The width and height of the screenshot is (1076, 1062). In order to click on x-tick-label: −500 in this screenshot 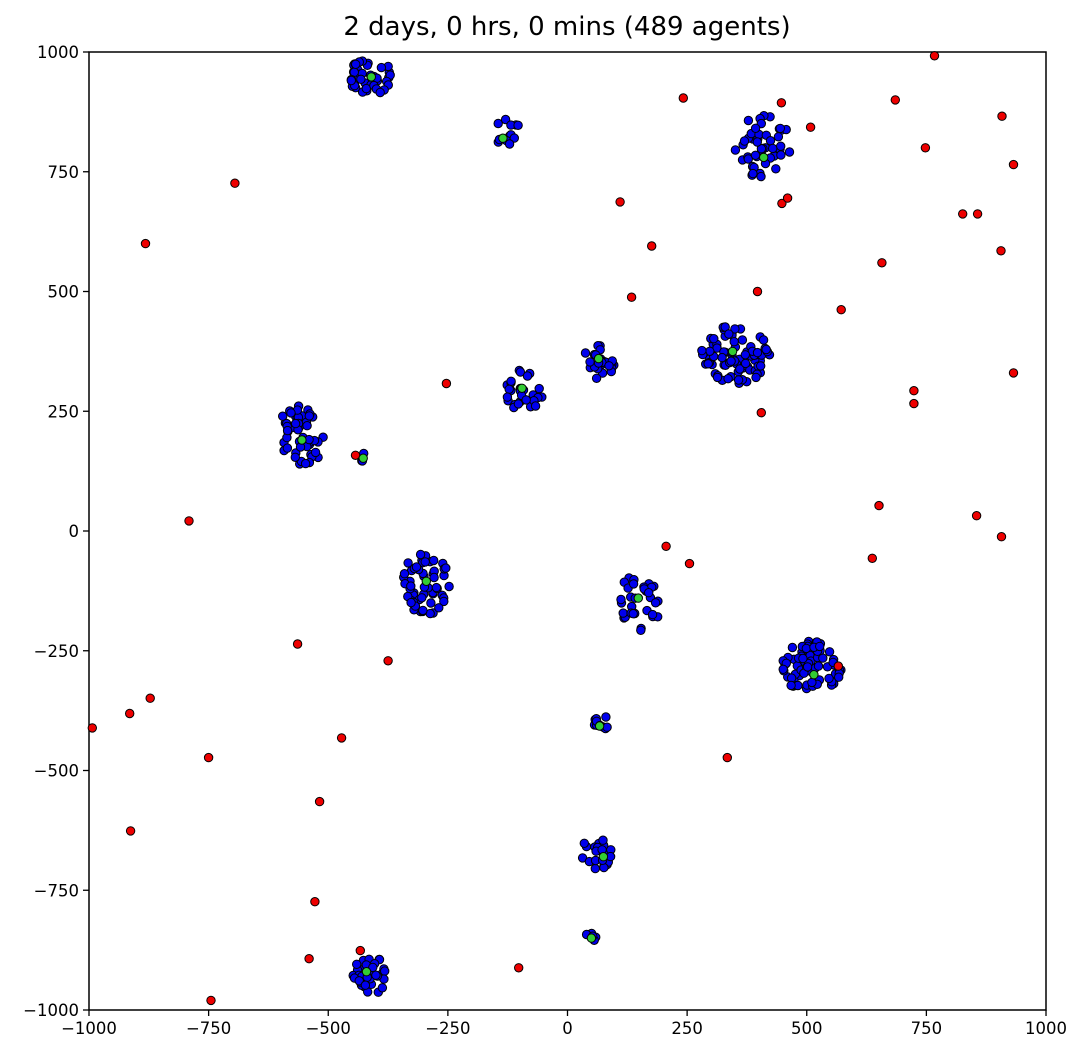, I will do `click(328, 1028)`.